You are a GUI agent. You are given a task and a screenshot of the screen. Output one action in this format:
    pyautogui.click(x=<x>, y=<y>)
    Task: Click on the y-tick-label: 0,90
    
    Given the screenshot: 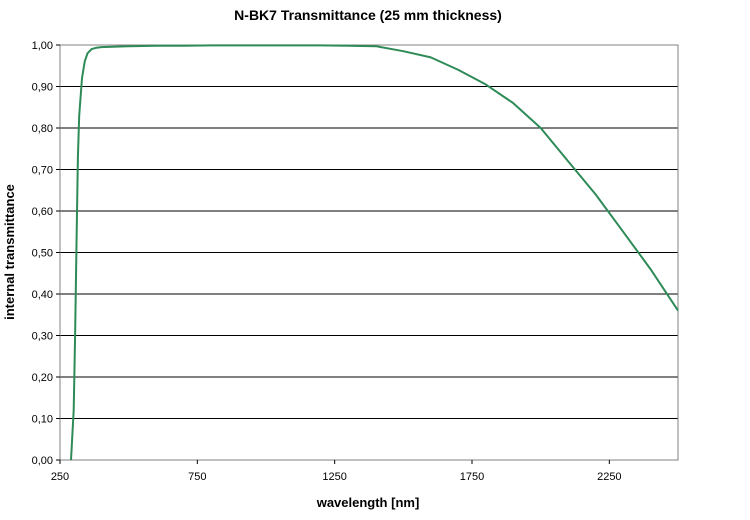 What is the action you would take?
    pyautogui.click(x=42, y=88)
    